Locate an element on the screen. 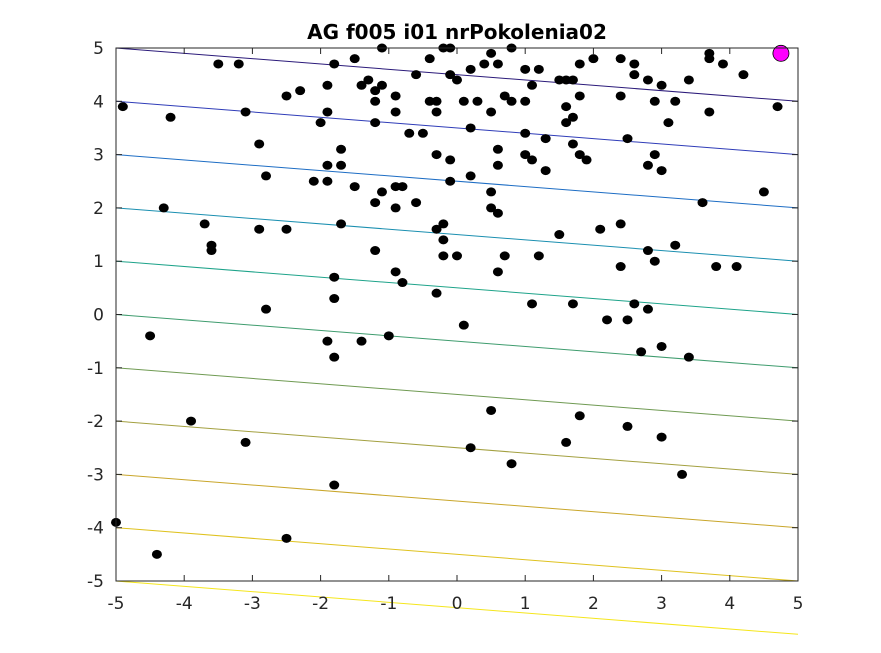 The width and height of the screenshot is (881, 653). y-tick-label: -3 is located at coordinates (95, 475).